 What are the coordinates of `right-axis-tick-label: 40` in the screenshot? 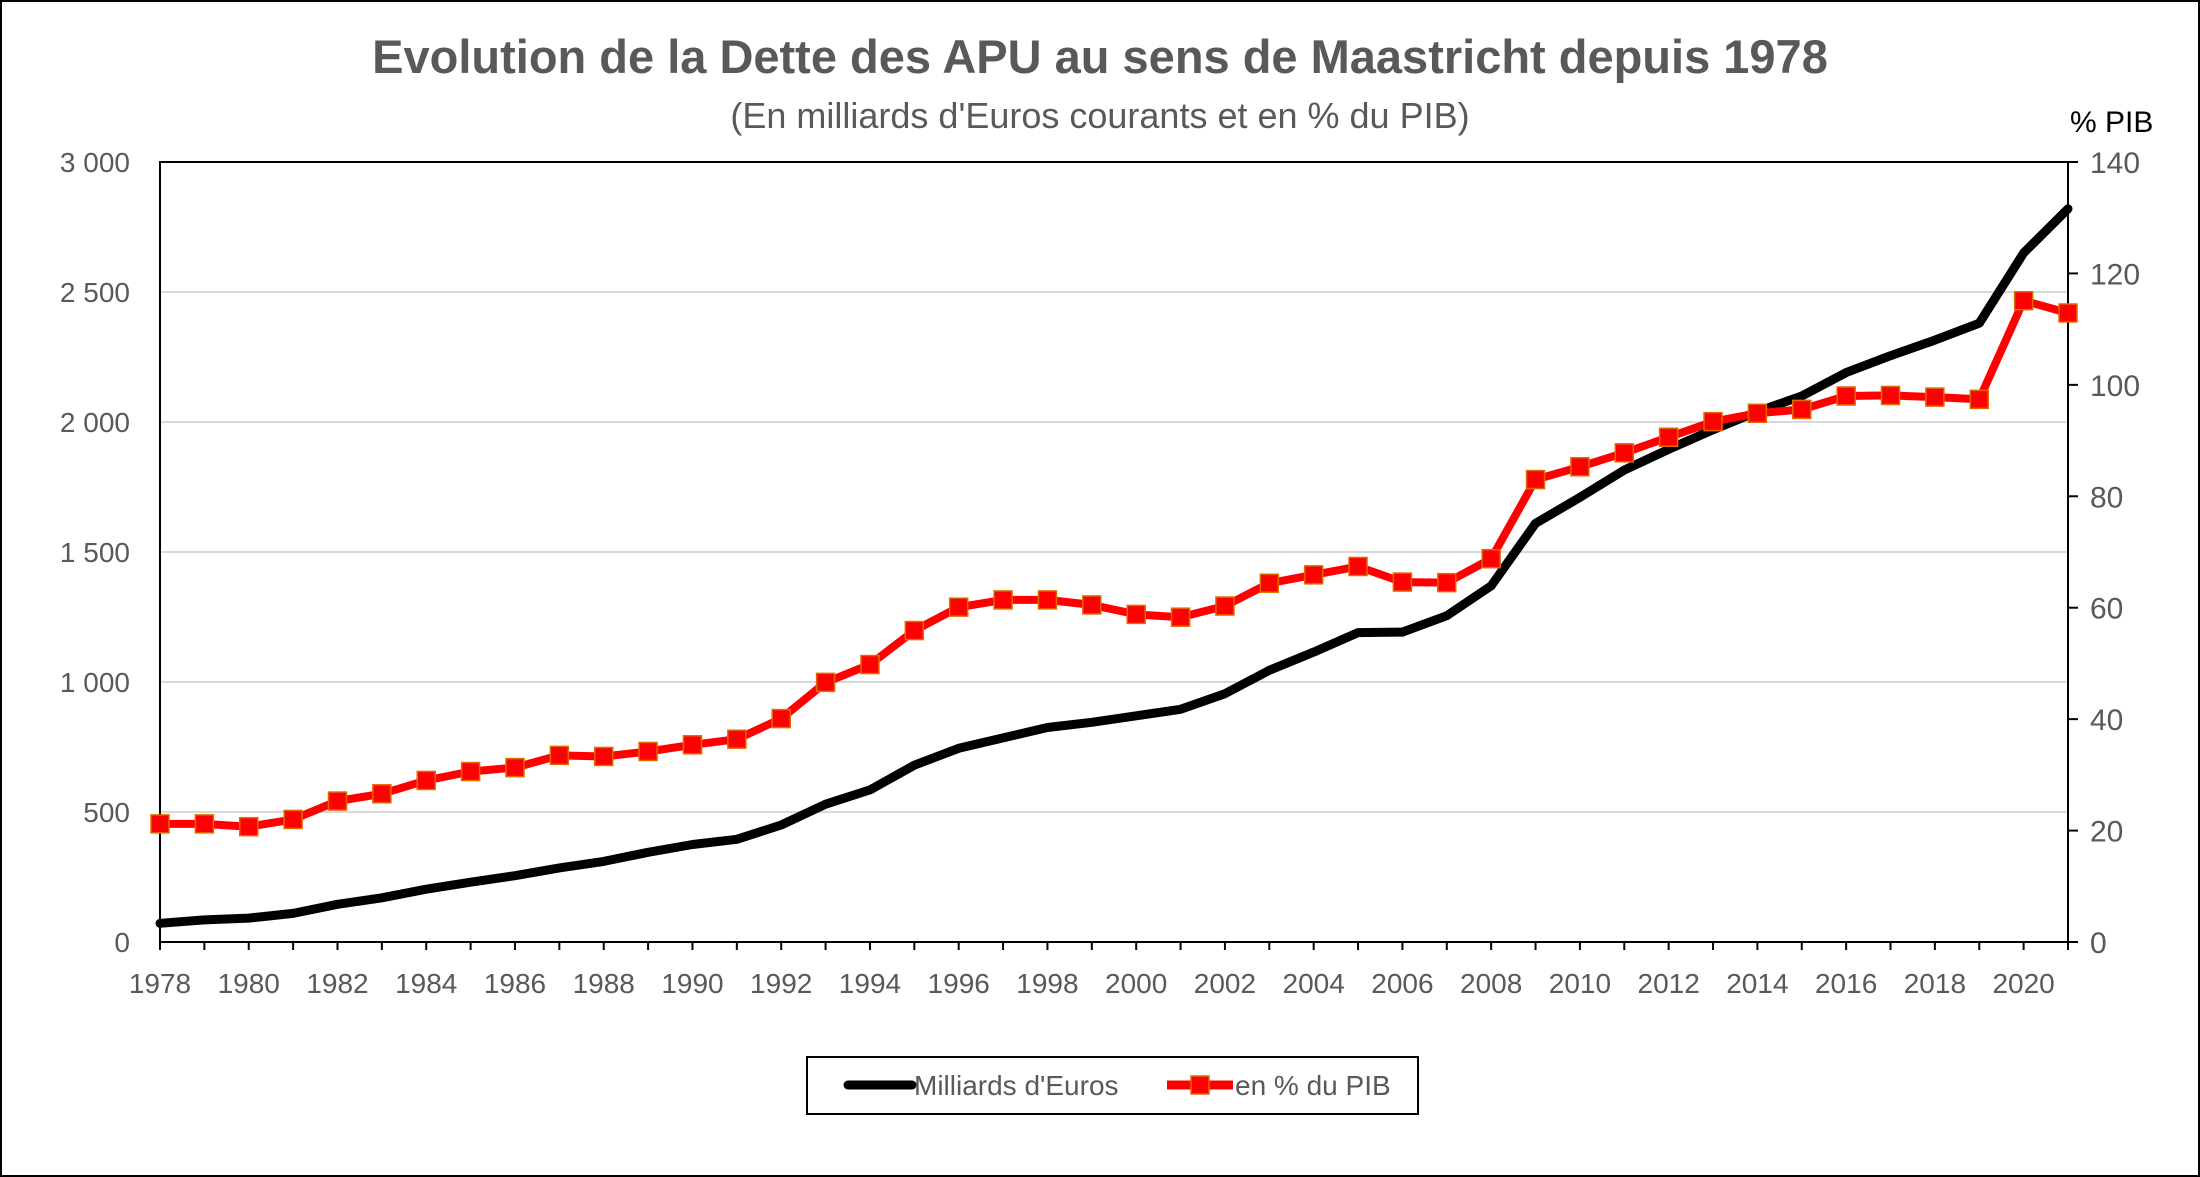 It's located at (2106, 720).